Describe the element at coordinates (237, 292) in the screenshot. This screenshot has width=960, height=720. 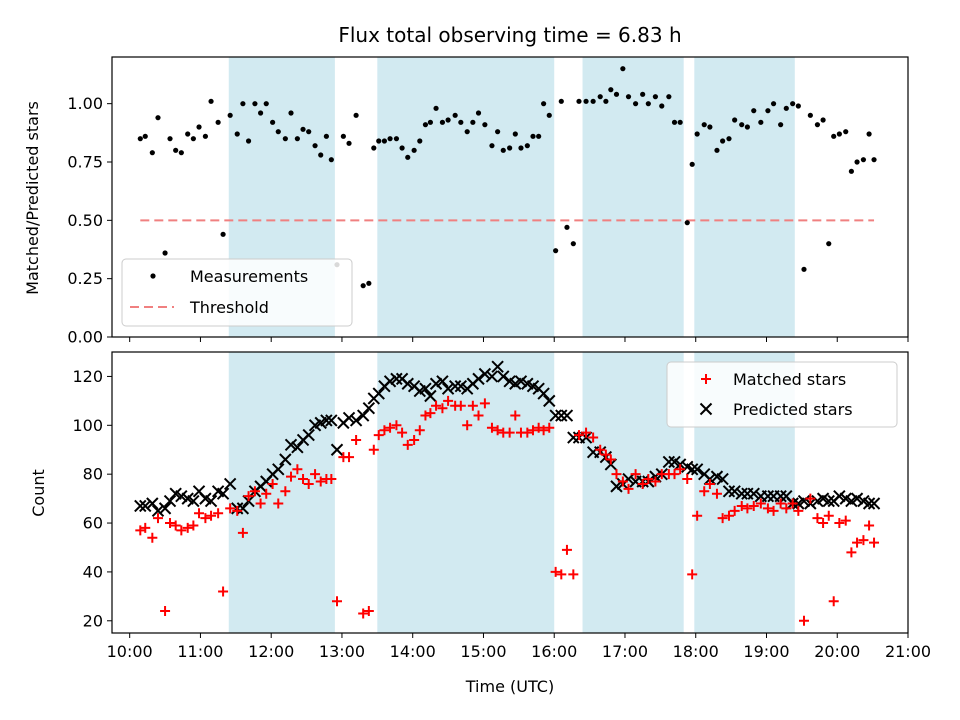
I see `top-legend: Measurements Threshold` at that location.